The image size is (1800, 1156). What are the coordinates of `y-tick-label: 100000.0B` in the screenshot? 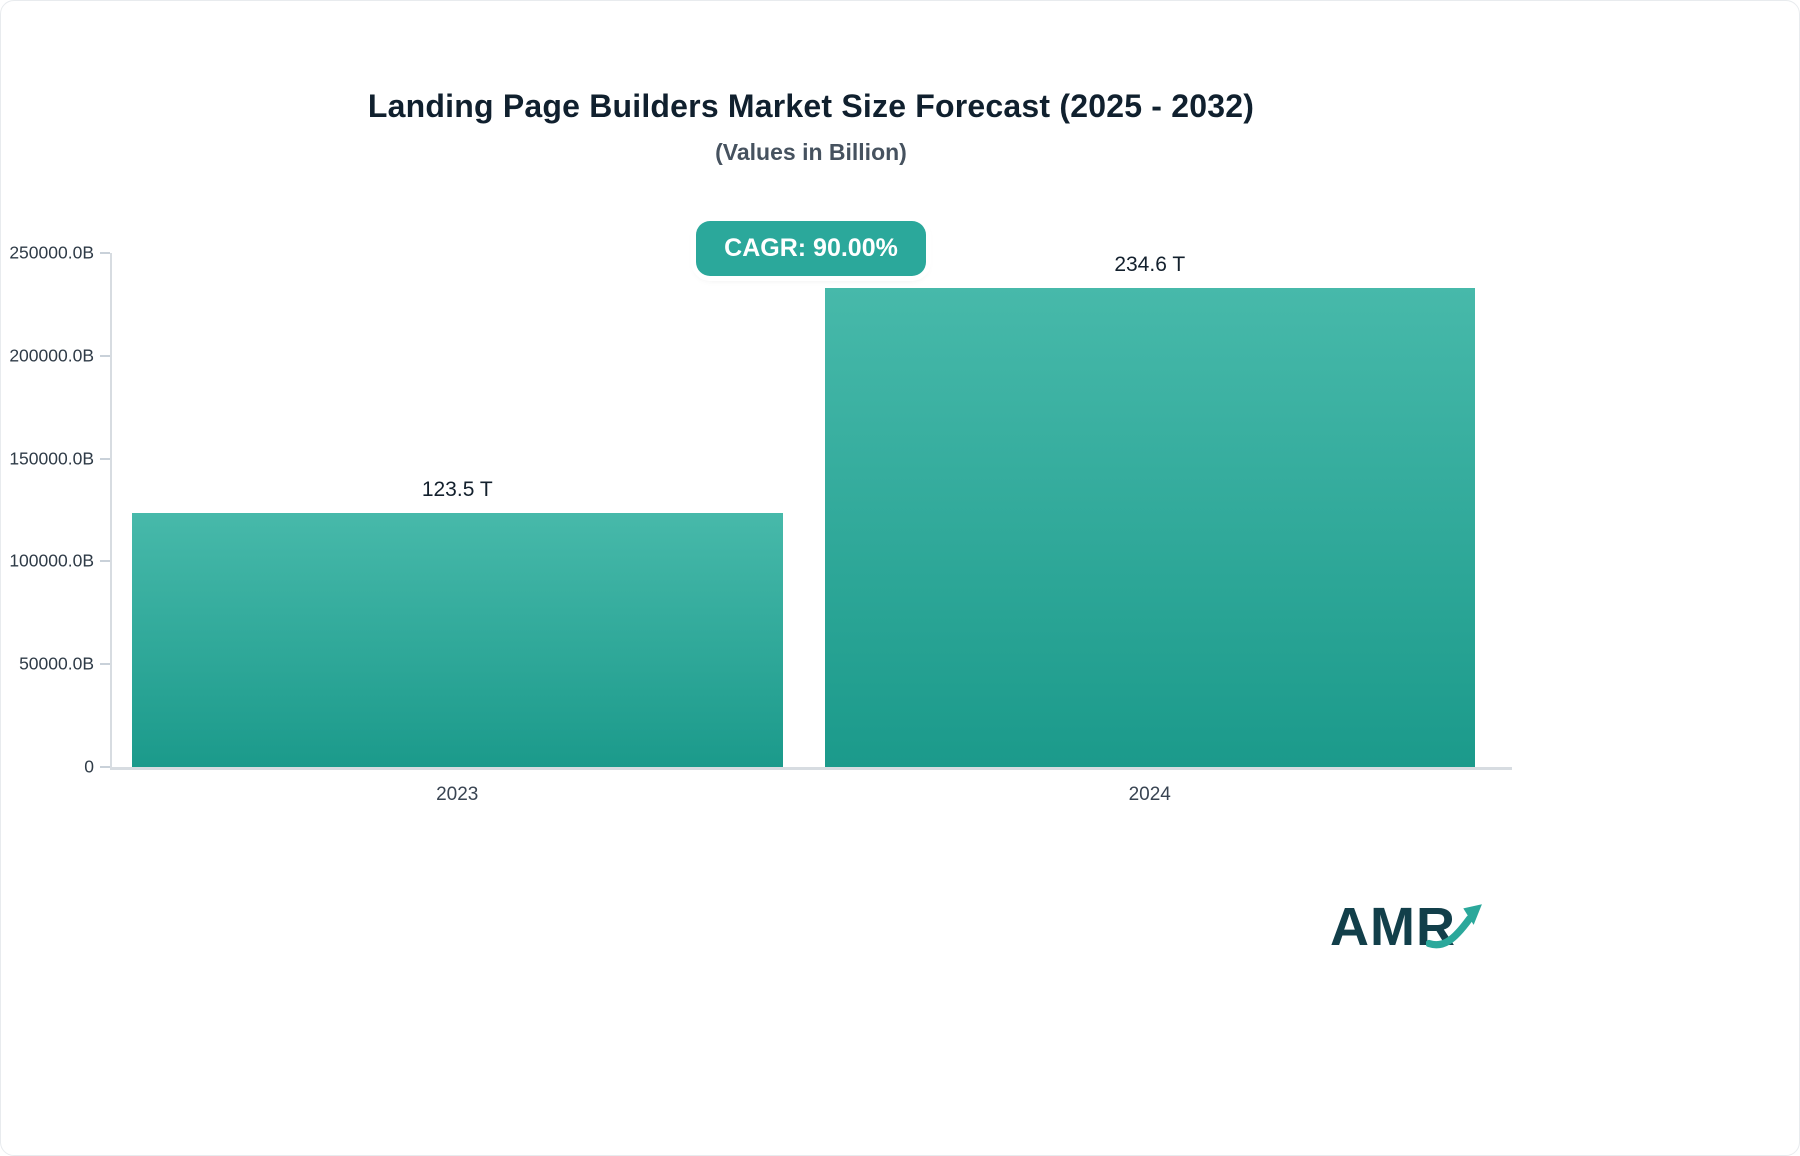 It's located at (51, 560).